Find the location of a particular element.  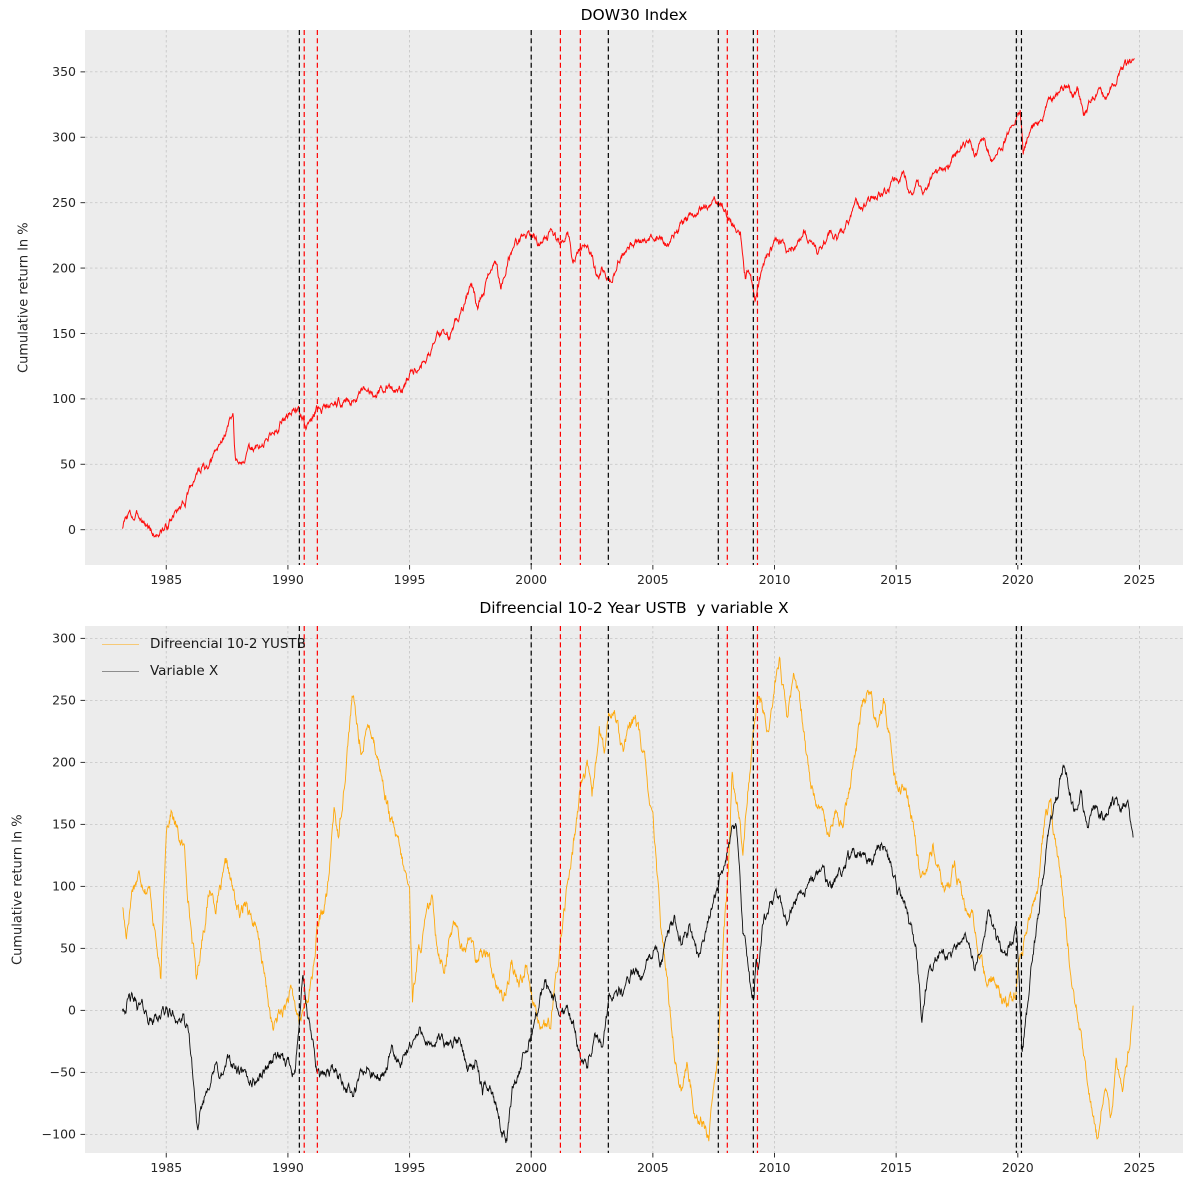

y-tick-label: −100 is located at coordinates (59, 1134).